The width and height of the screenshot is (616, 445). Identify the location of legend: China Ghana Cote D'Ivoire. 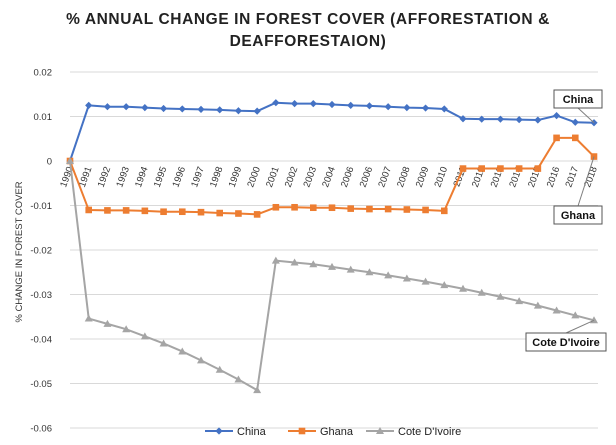
(333, 432).